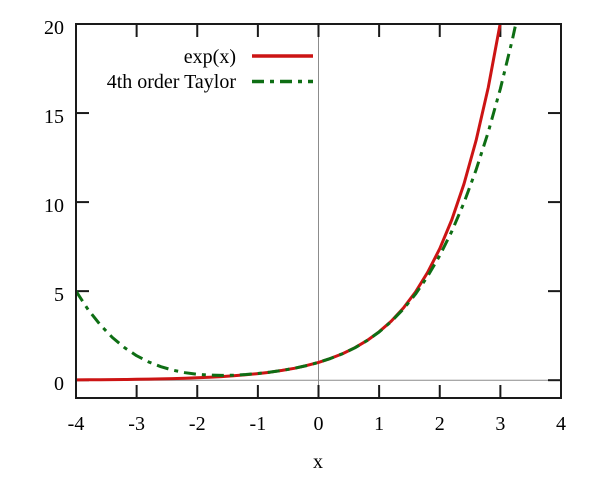  What do you see at coordinates (210, 57) in the screenshot?
I see `legend-label-exp: exp(x)` at bounding box center [210, 57].